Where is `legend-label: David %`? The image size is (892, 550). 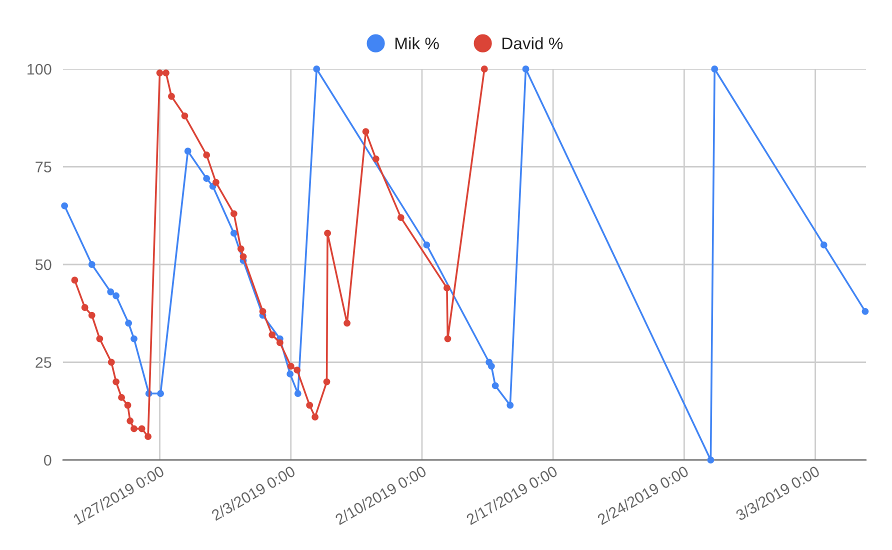 legend-label: David % is located at coordinates (532, 43).